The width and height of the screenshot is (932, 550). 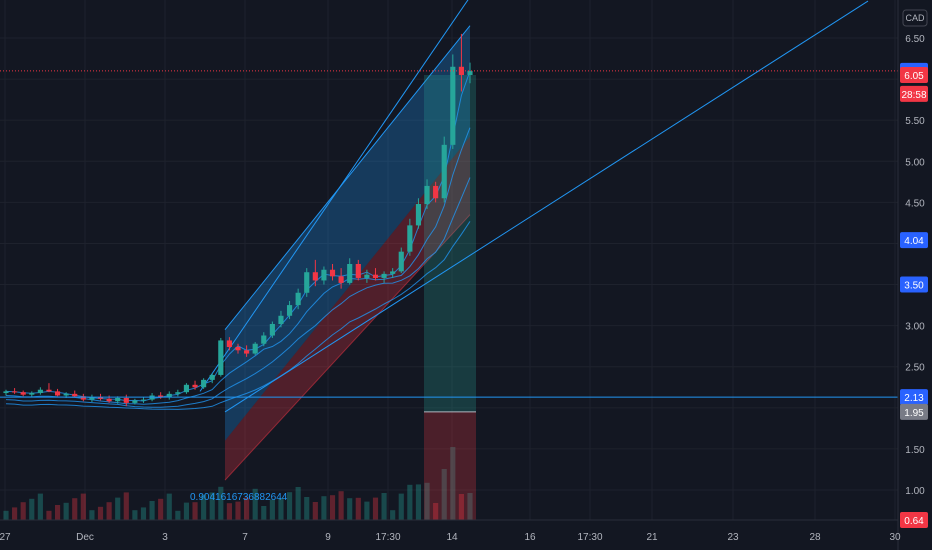 What do you see at coordinates (915, 162) in the screenshot?
I see `y-tick-label: 5.00` at bounding box center [915, 162].